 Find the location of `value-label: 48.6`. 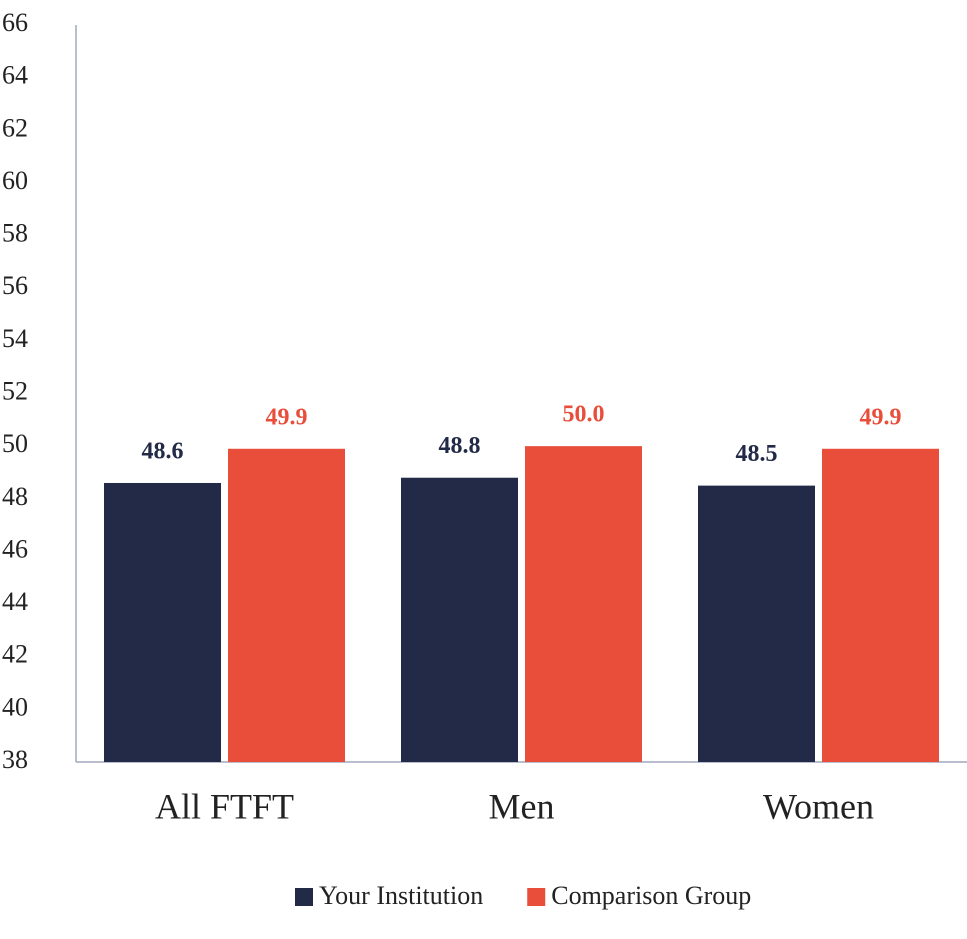

value-label: 48.6 is located at coordinates (163, 451).